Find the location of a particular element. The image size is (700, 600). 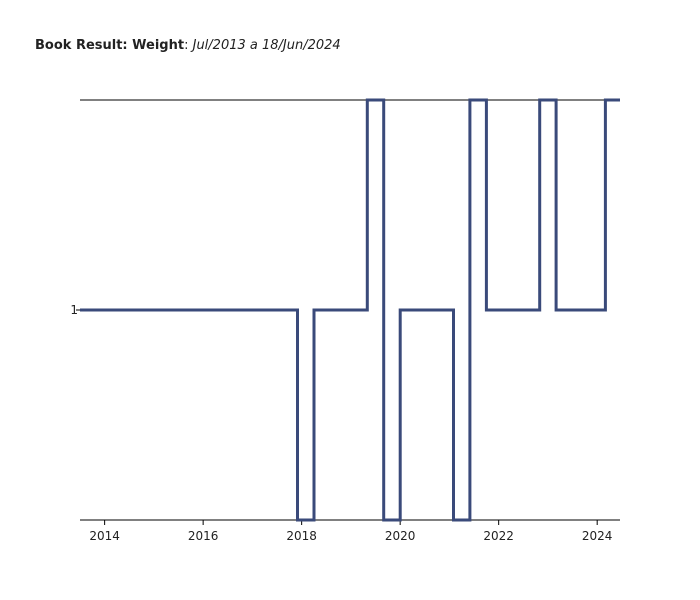

chart-title-date-range: Jul/2013 a 18/Jun/2024 is located at coordinates (266, 45).